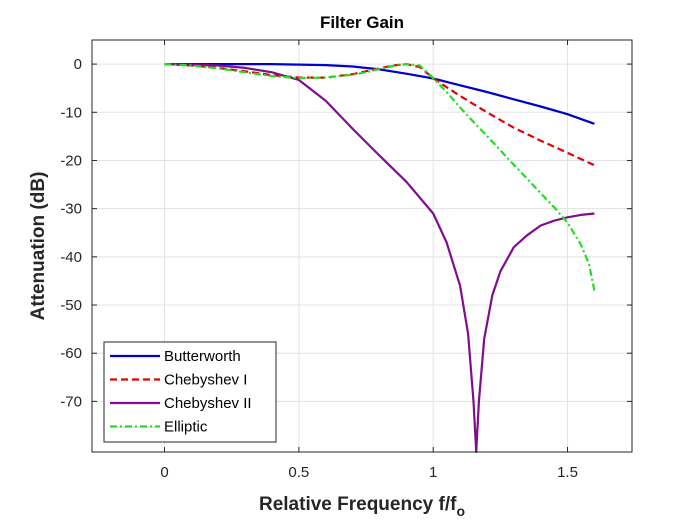 The image size is (700, 525). Describe the element at coordinates (78, 64) in the screenshot. I see `y-tick-label: 0` at that location.